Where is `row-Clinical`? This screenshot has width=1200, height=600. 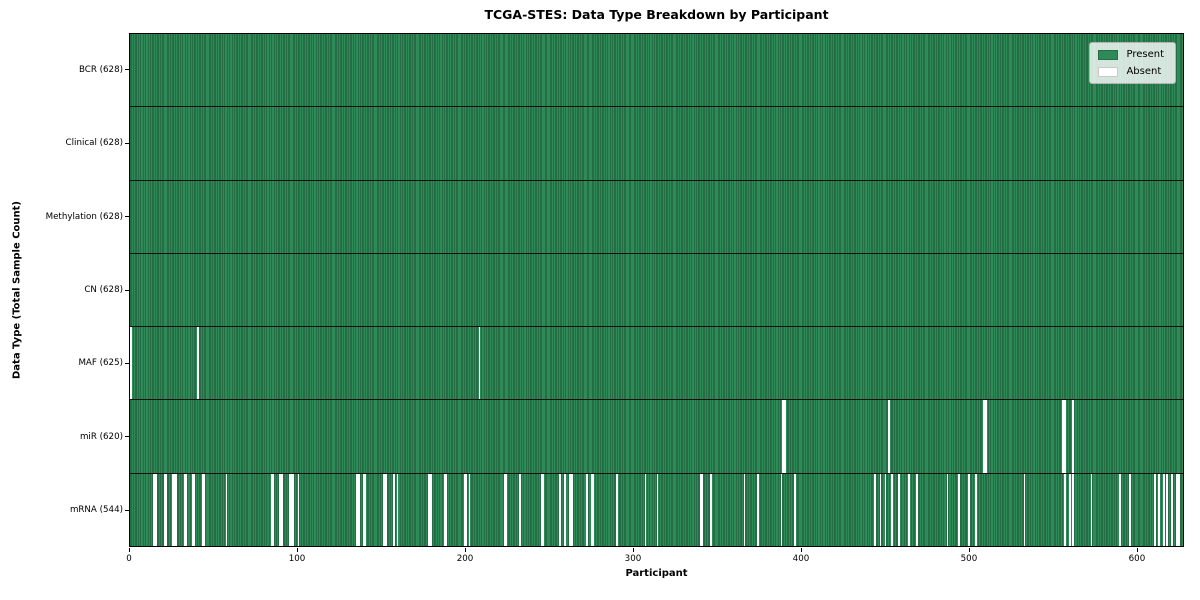
row-Clinical is located at coordinates (656, 143).